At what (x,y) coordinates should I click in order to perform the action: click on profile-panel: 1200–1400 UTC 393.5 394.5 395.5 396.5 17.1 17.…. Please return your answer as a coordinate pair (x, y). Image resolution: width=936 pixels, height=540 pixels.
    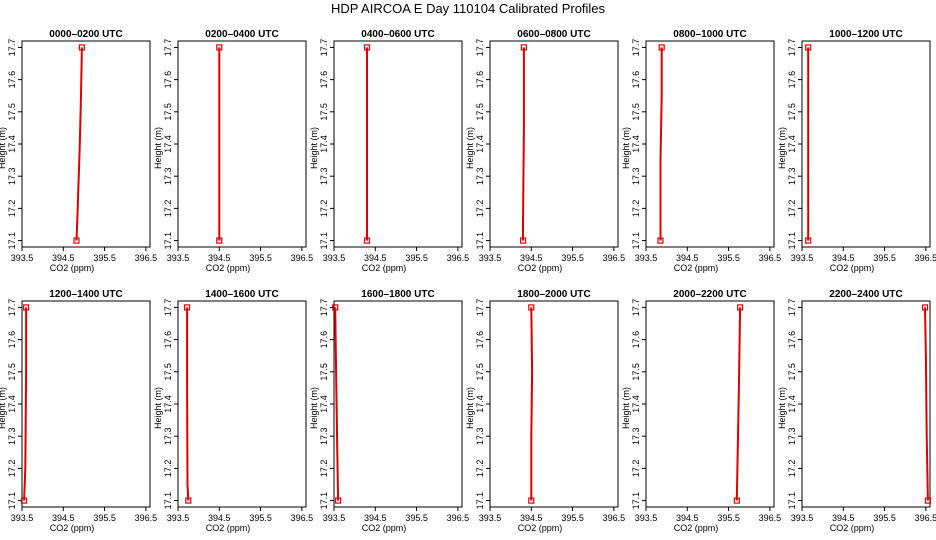
    Looking at the image, I should click on (78, 411).